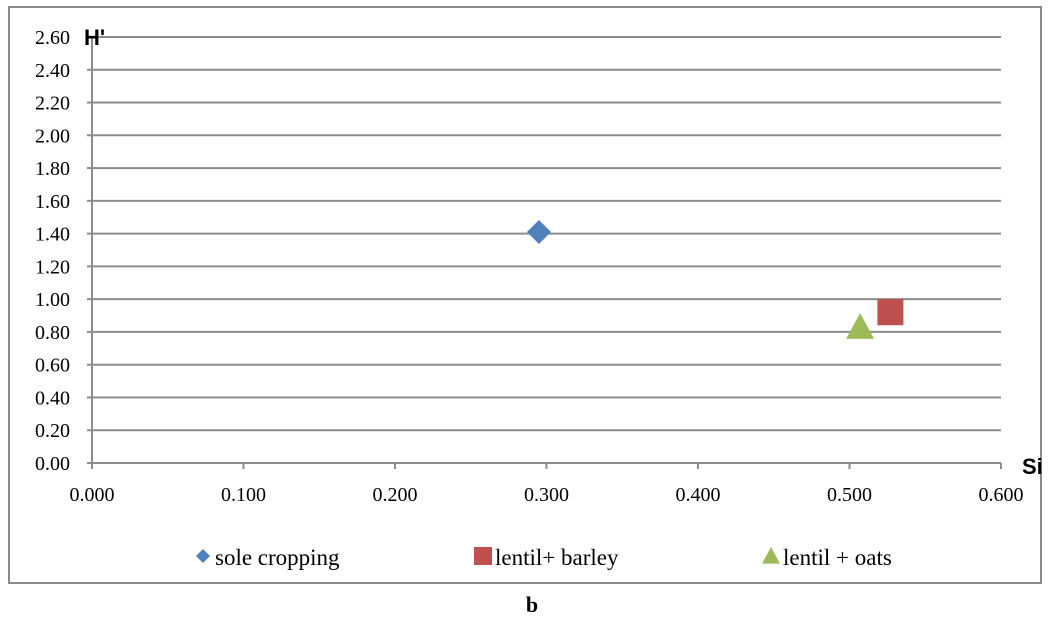 The height and width of the screenshot is (618, 1049). What do you see at coordinates (52, 267) in the screenshot?
I see `y-tick-label: 1.20` at bounding box center [52, 267].